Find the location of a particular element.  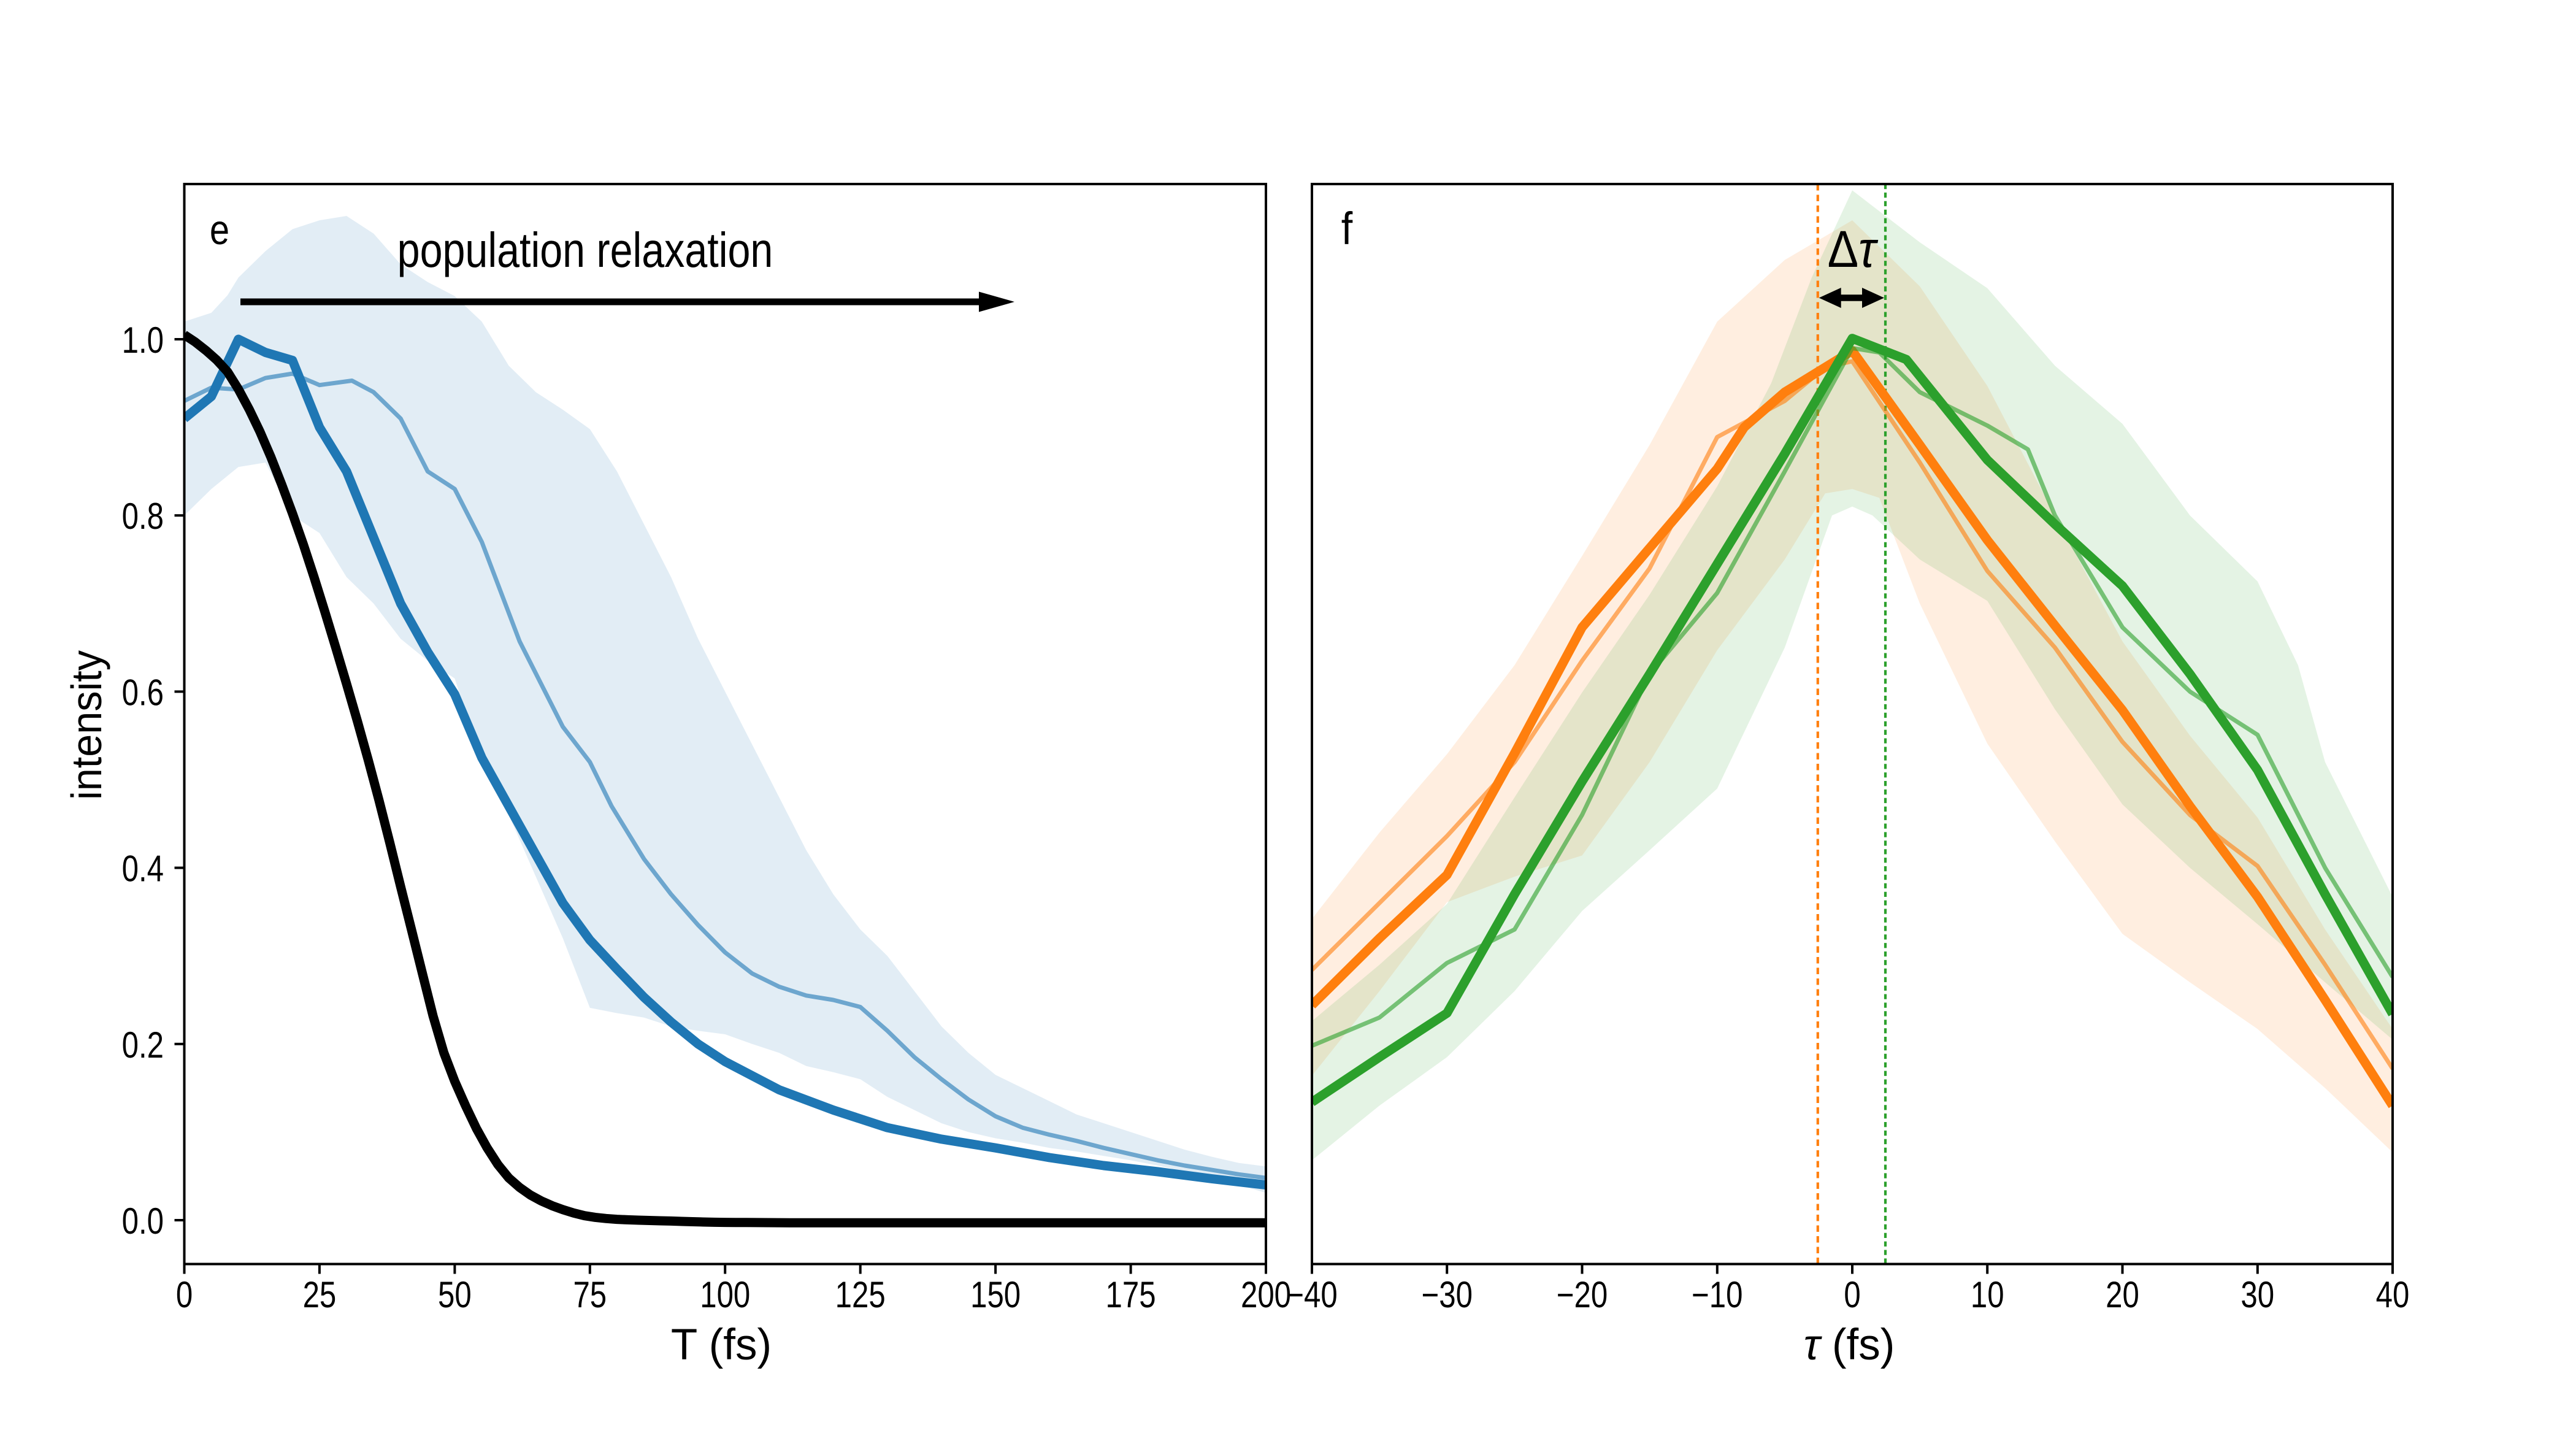

svg-text: 175 is located at coordinates (1131, 1294).